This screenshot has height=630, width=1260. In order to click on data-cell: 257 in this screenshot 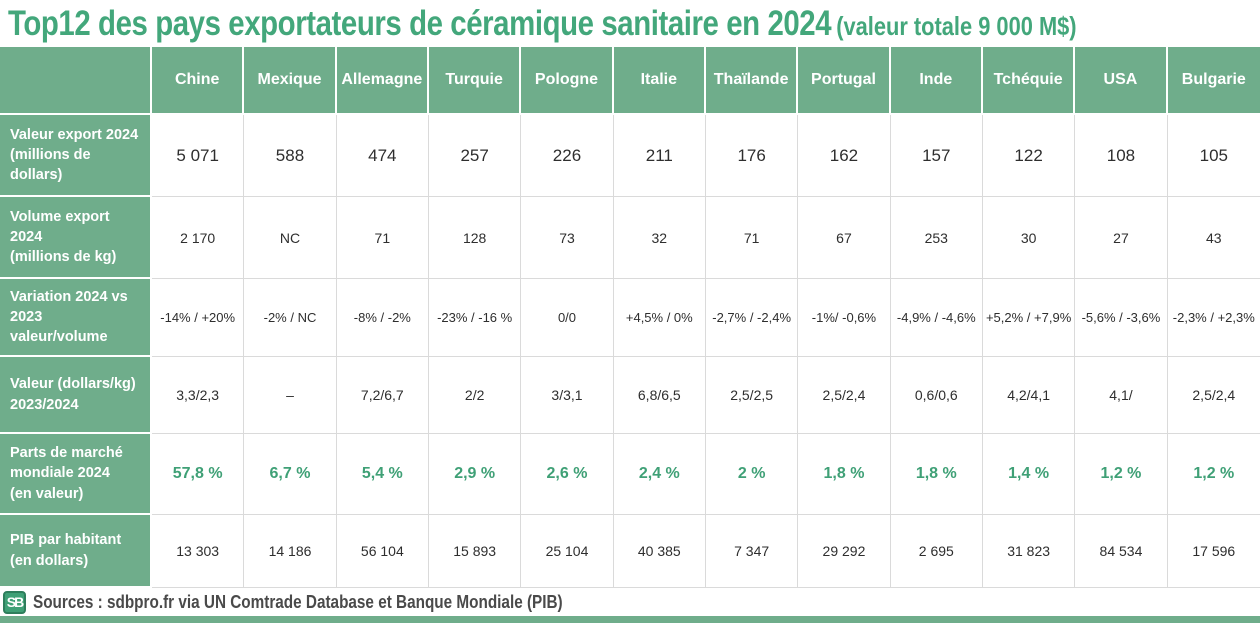, I will do `click(475, 156)`.